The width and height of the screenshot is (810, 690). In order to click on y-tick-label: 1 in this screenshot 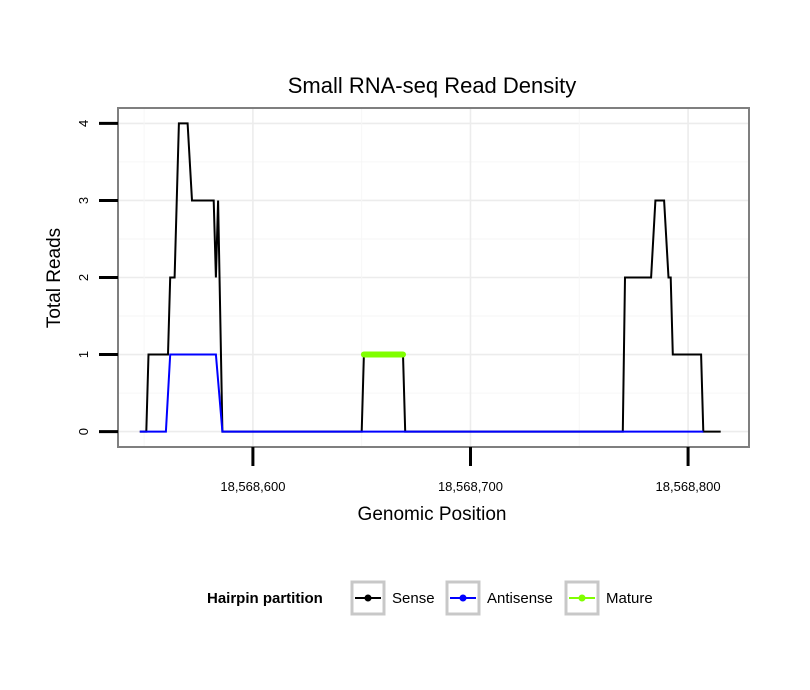, I will do `click(83, 354)`.